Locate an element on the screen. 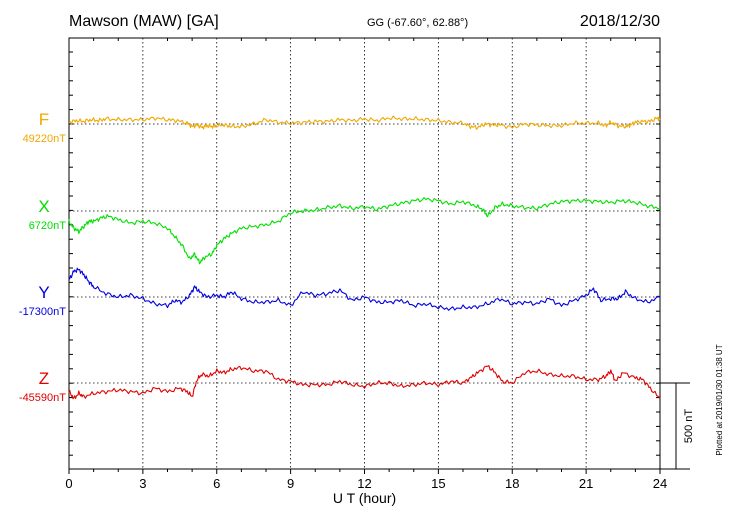 The height and width of the screenshot is (520, 730). x-tick-label: 9 is located at coordinates (290, 483).